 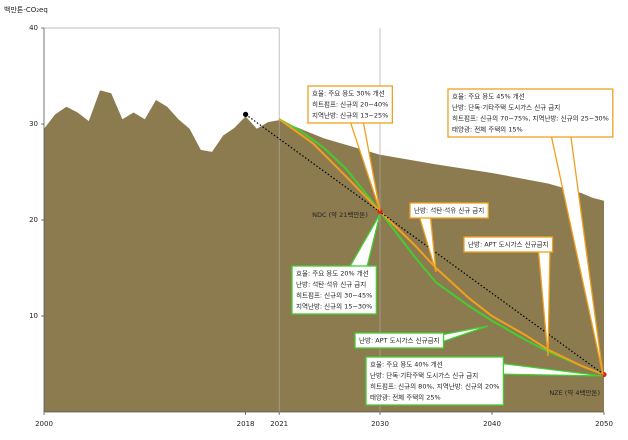 What do you see at coordinates (348, 93) in the screenshot?
I see `callout-text: 효율: 주요 용도 30% 개선` at bounding box center [348, 93].